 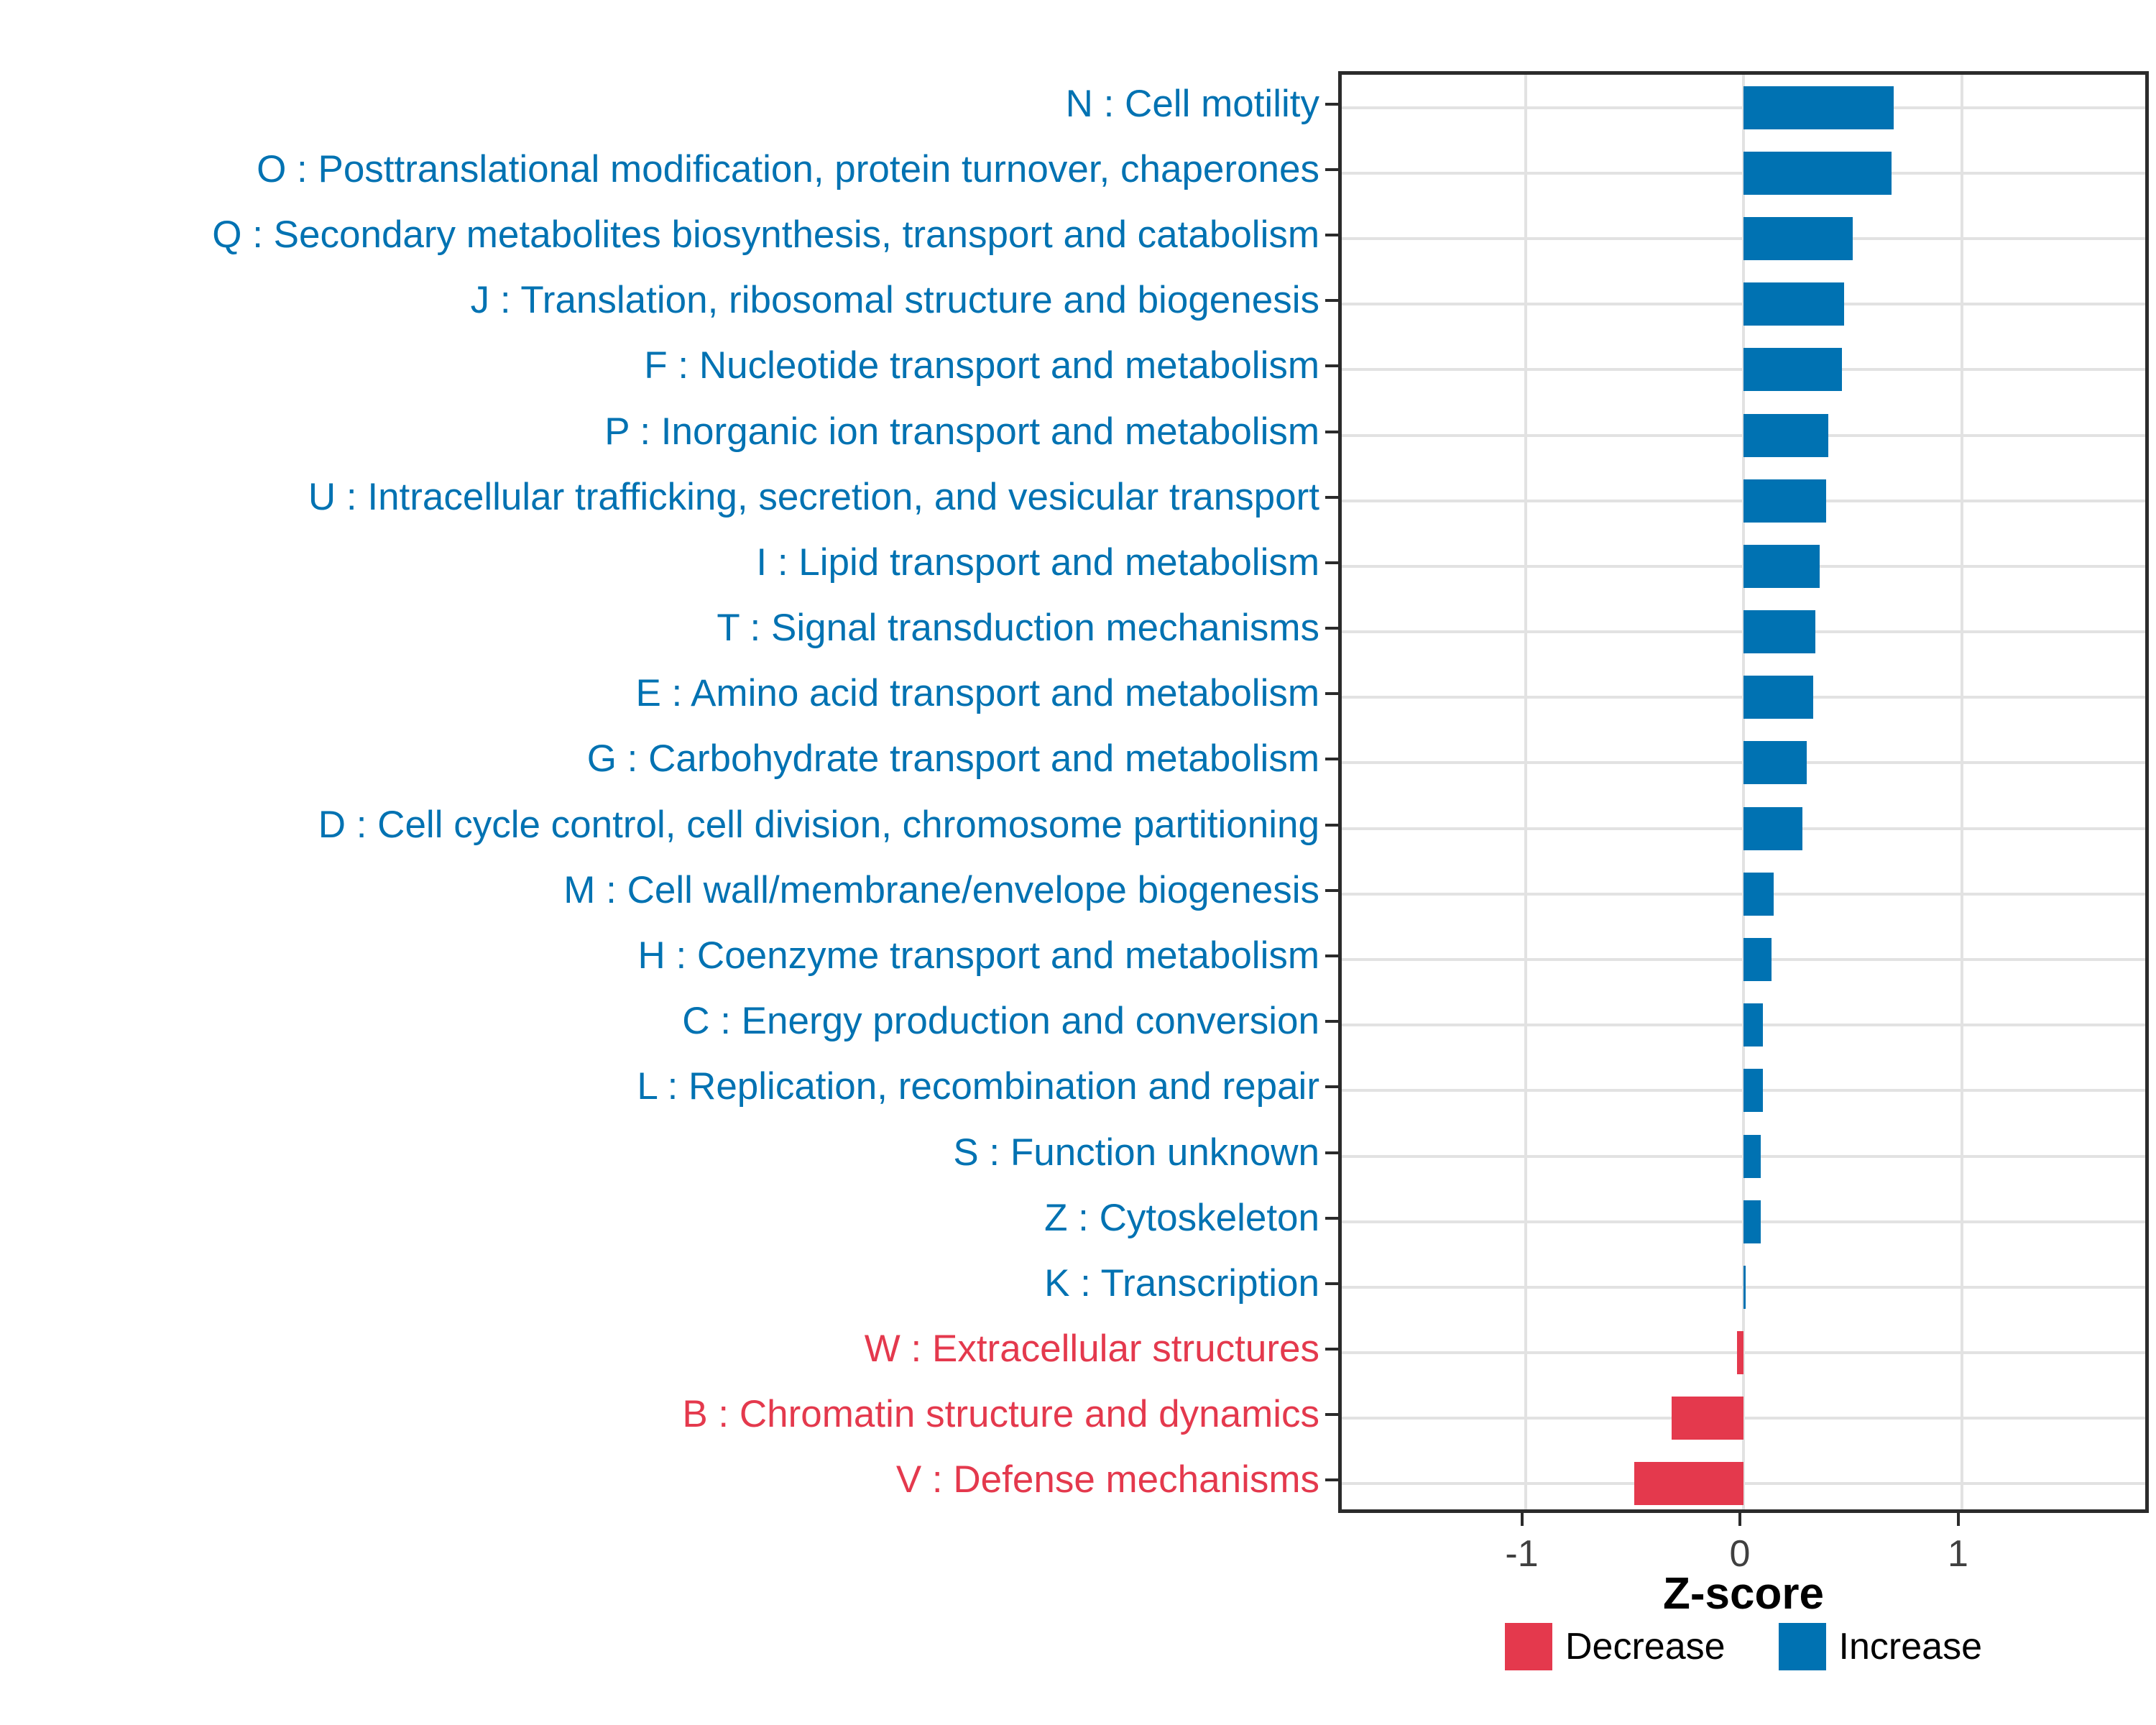 What do you see at coordinates (1739, 1353) in the screenshot?
I see `bar-W` at bounding box center [1739, 1353].